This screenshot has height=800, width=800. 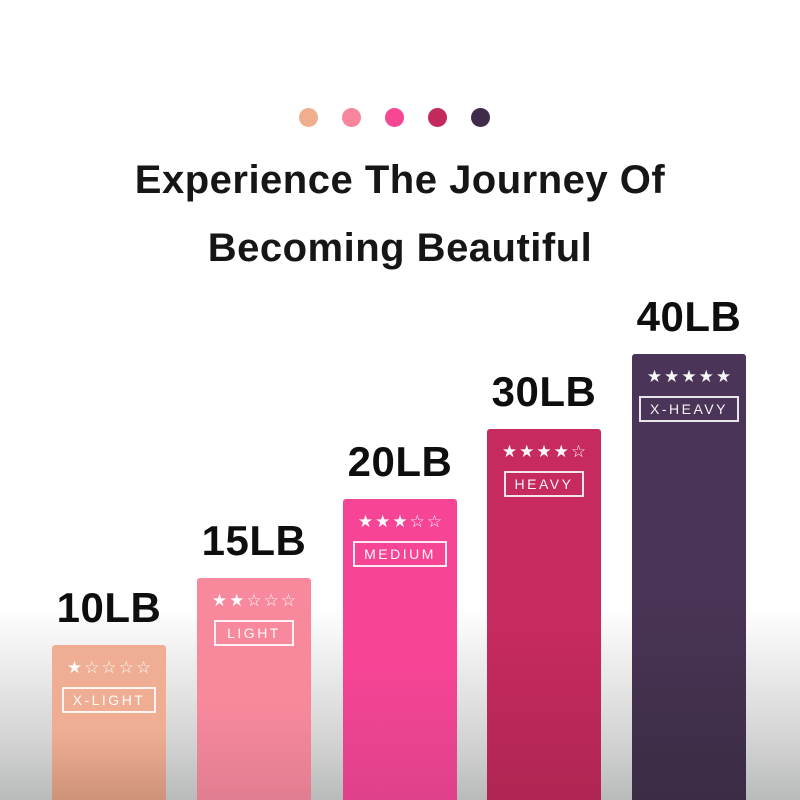 What do you see at coordinates (545, 452) in the screenshot?
I see `star-rating-icon: ★★★★☆` at bounding box center [545, 452].